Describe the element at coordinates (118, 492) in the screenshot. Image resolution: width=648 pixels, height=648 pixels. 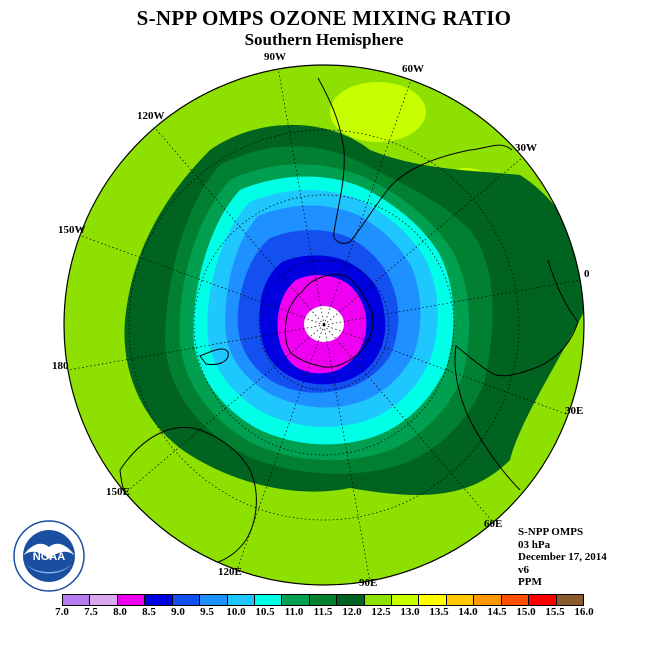
I see `lon-label-150e: 150E` at that location.